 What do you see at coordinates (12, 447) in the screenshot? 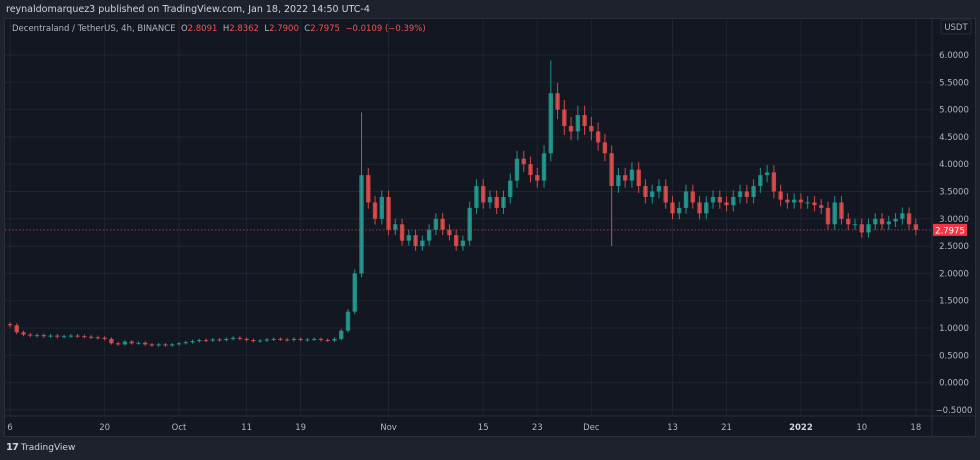
I see `tradingview-logo-icon: 17` at bounding box center [12, 447].